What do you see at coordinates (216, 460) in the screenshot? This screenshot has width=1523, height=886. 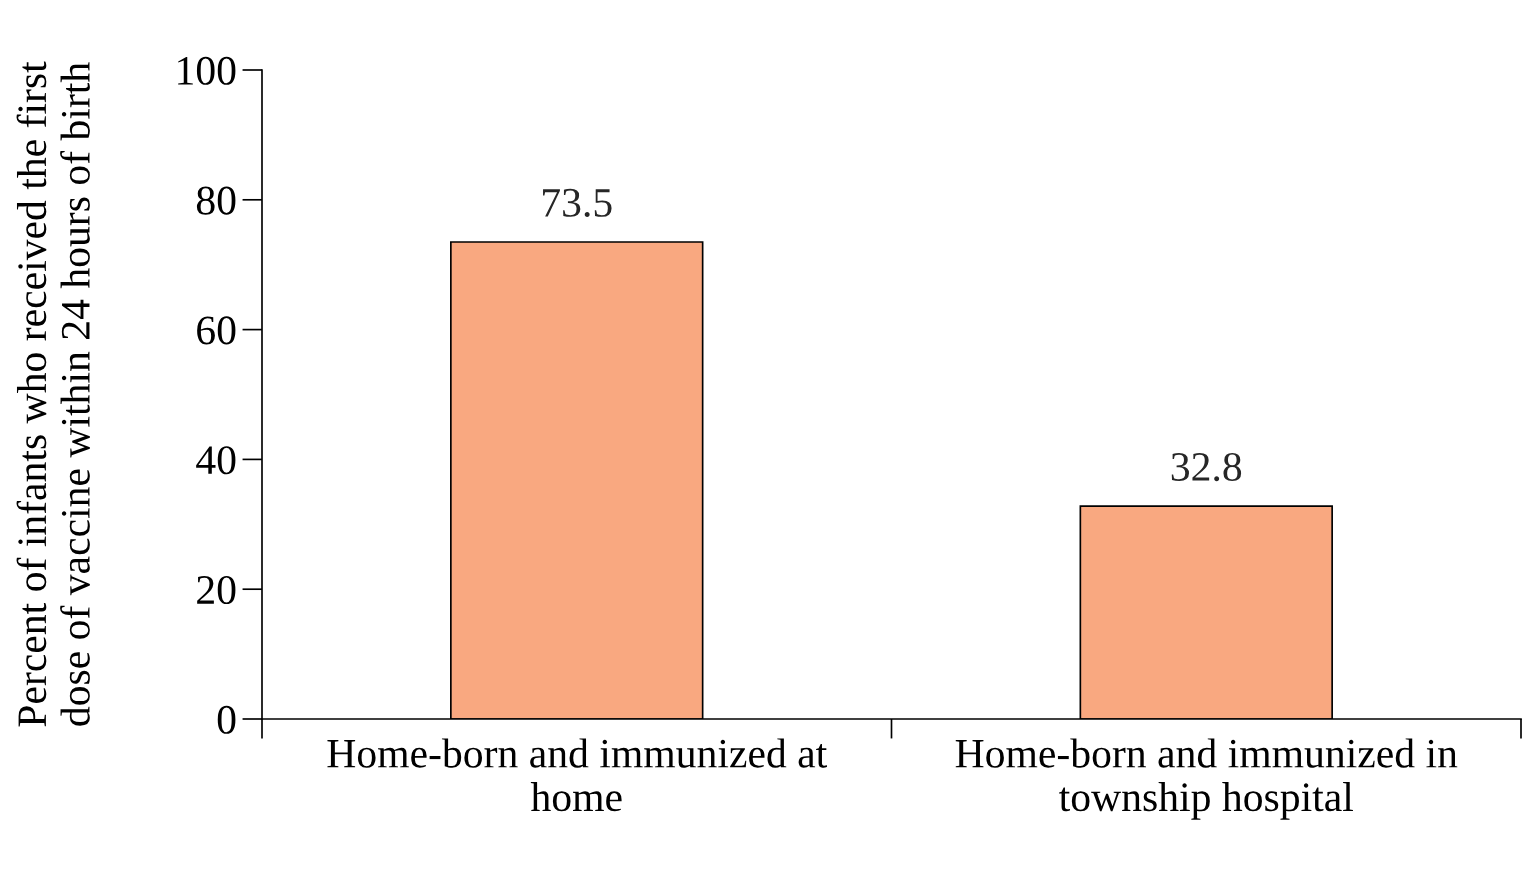 I see `y-tick-label: 40` at bounding box center [216, 460].